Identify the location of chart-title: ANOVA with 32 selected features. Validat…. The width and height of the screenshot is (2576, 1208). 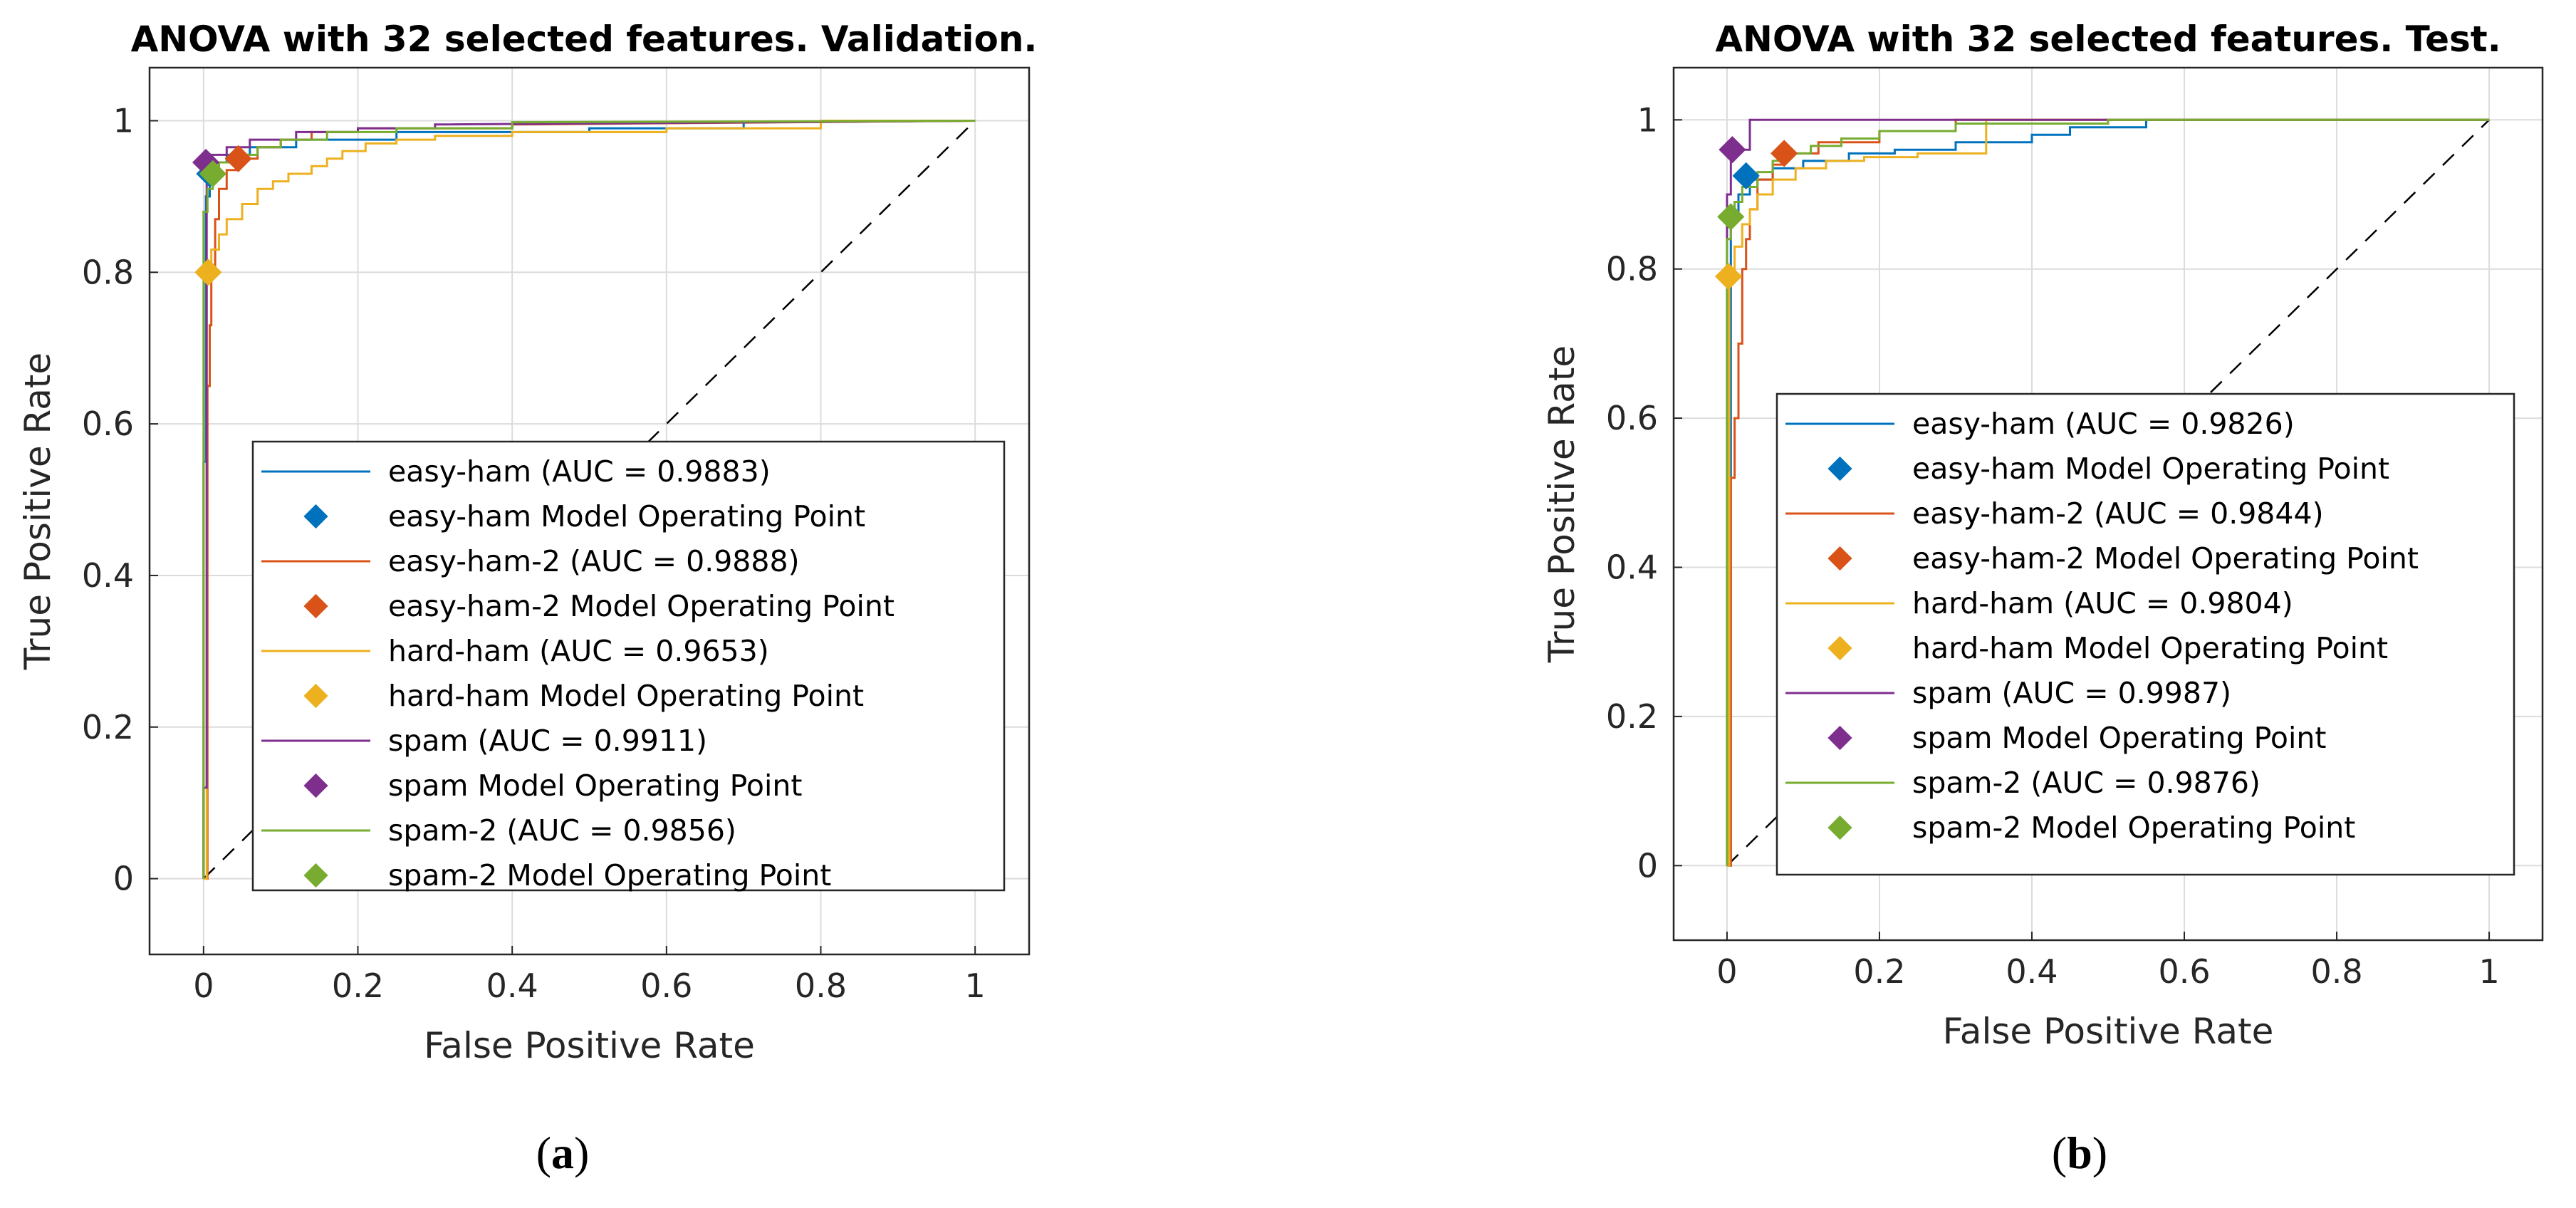
(584, 39).